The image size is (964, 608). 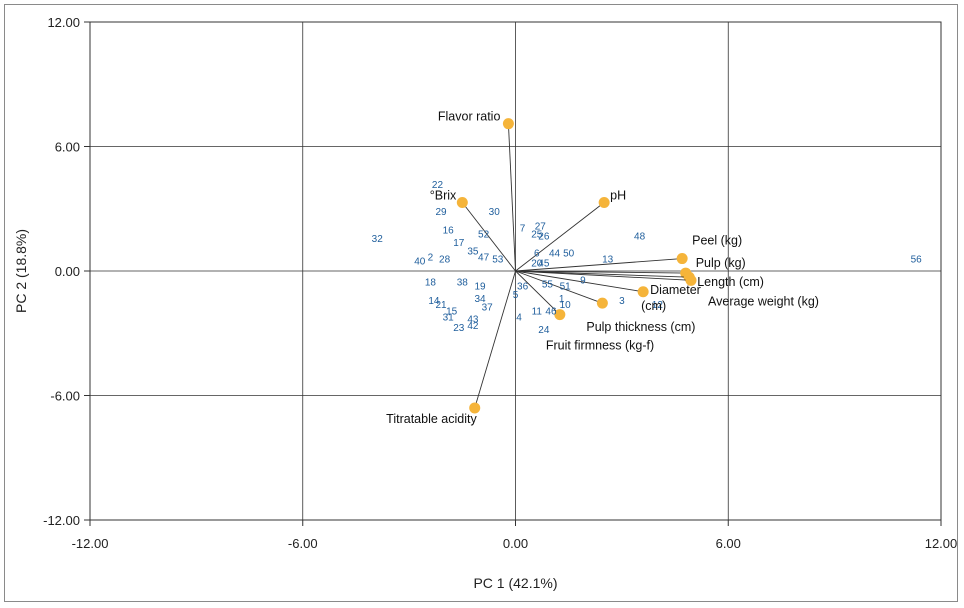 I want to click on observation-label: 55, so click(x=548, y=284).